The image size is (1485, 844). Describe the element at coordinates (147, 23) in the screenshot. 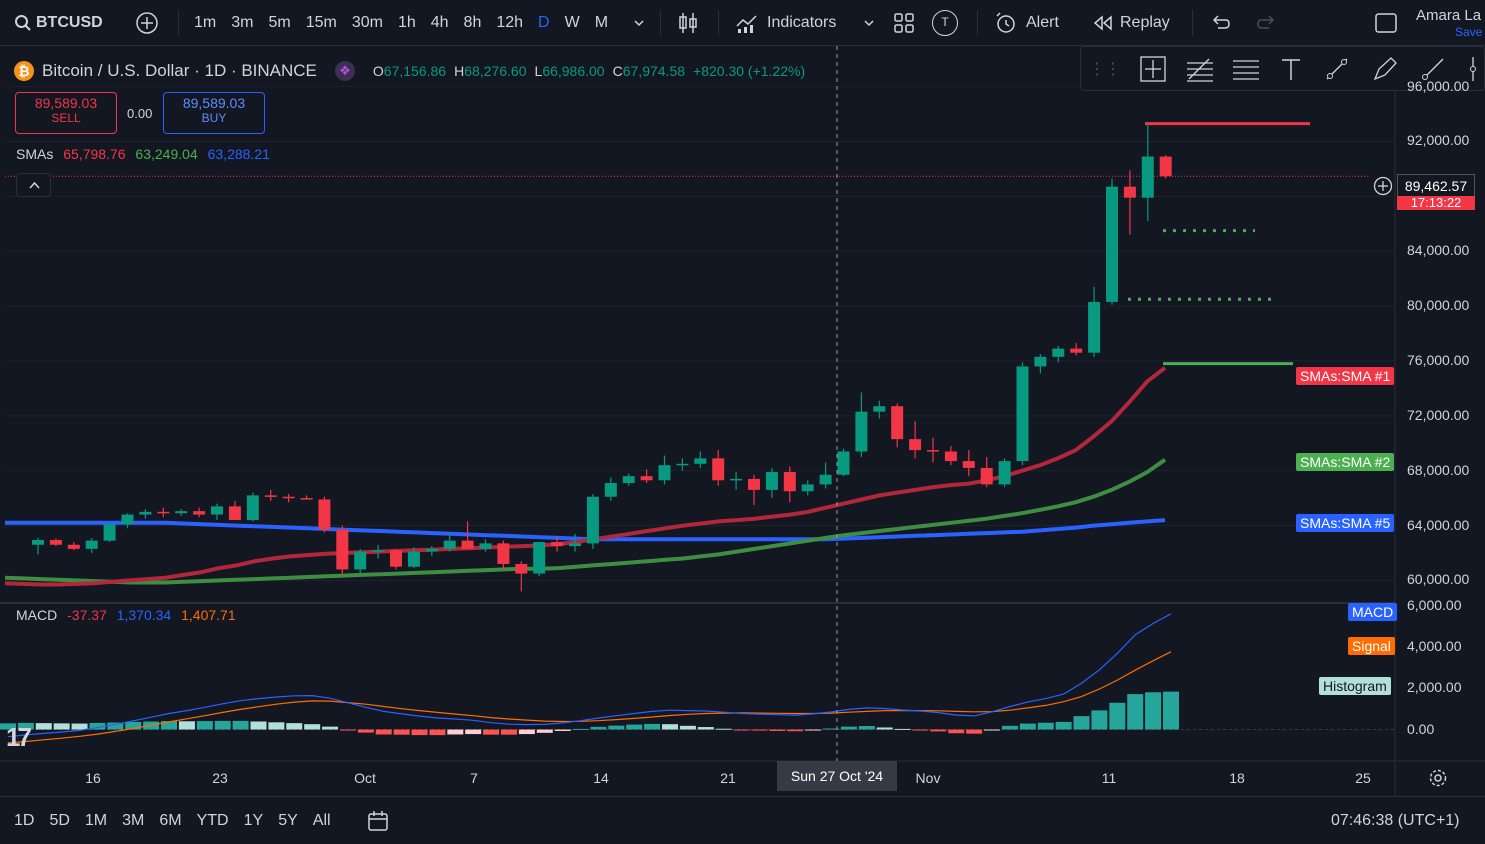

I see `compare-symbol-button` at that location.